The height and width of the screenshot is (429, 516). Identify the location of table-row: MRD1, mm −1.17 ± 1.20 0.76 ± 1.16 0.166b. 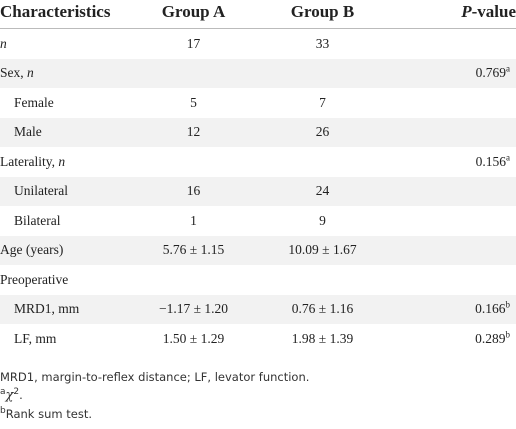
(258, 309).